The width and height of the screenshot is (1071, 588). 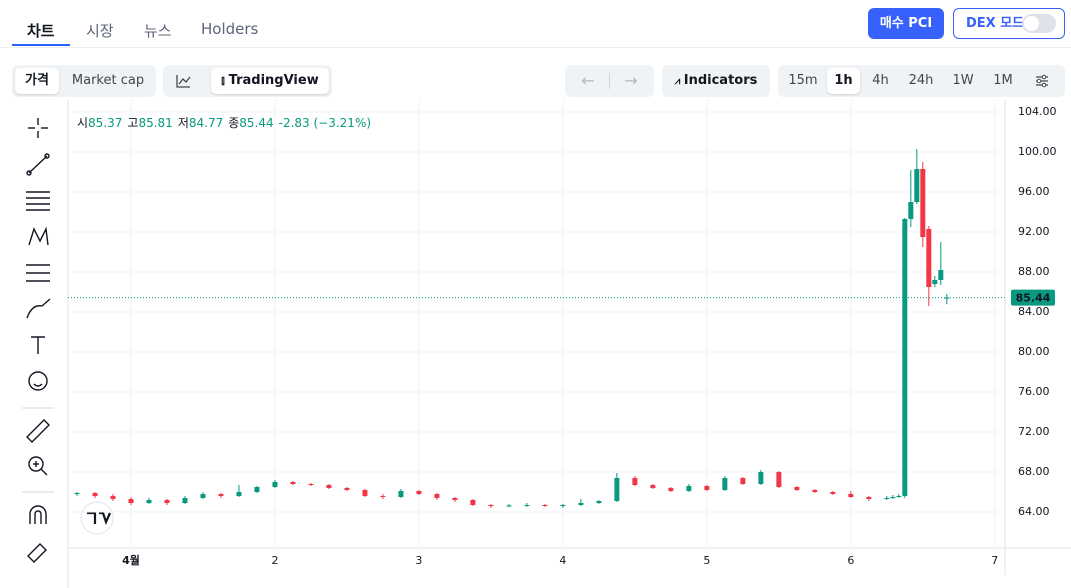 What do you see at coordinates (83, 123) in the screenshot?
I see `legend-key: 시` at bounding box center [83, 123].